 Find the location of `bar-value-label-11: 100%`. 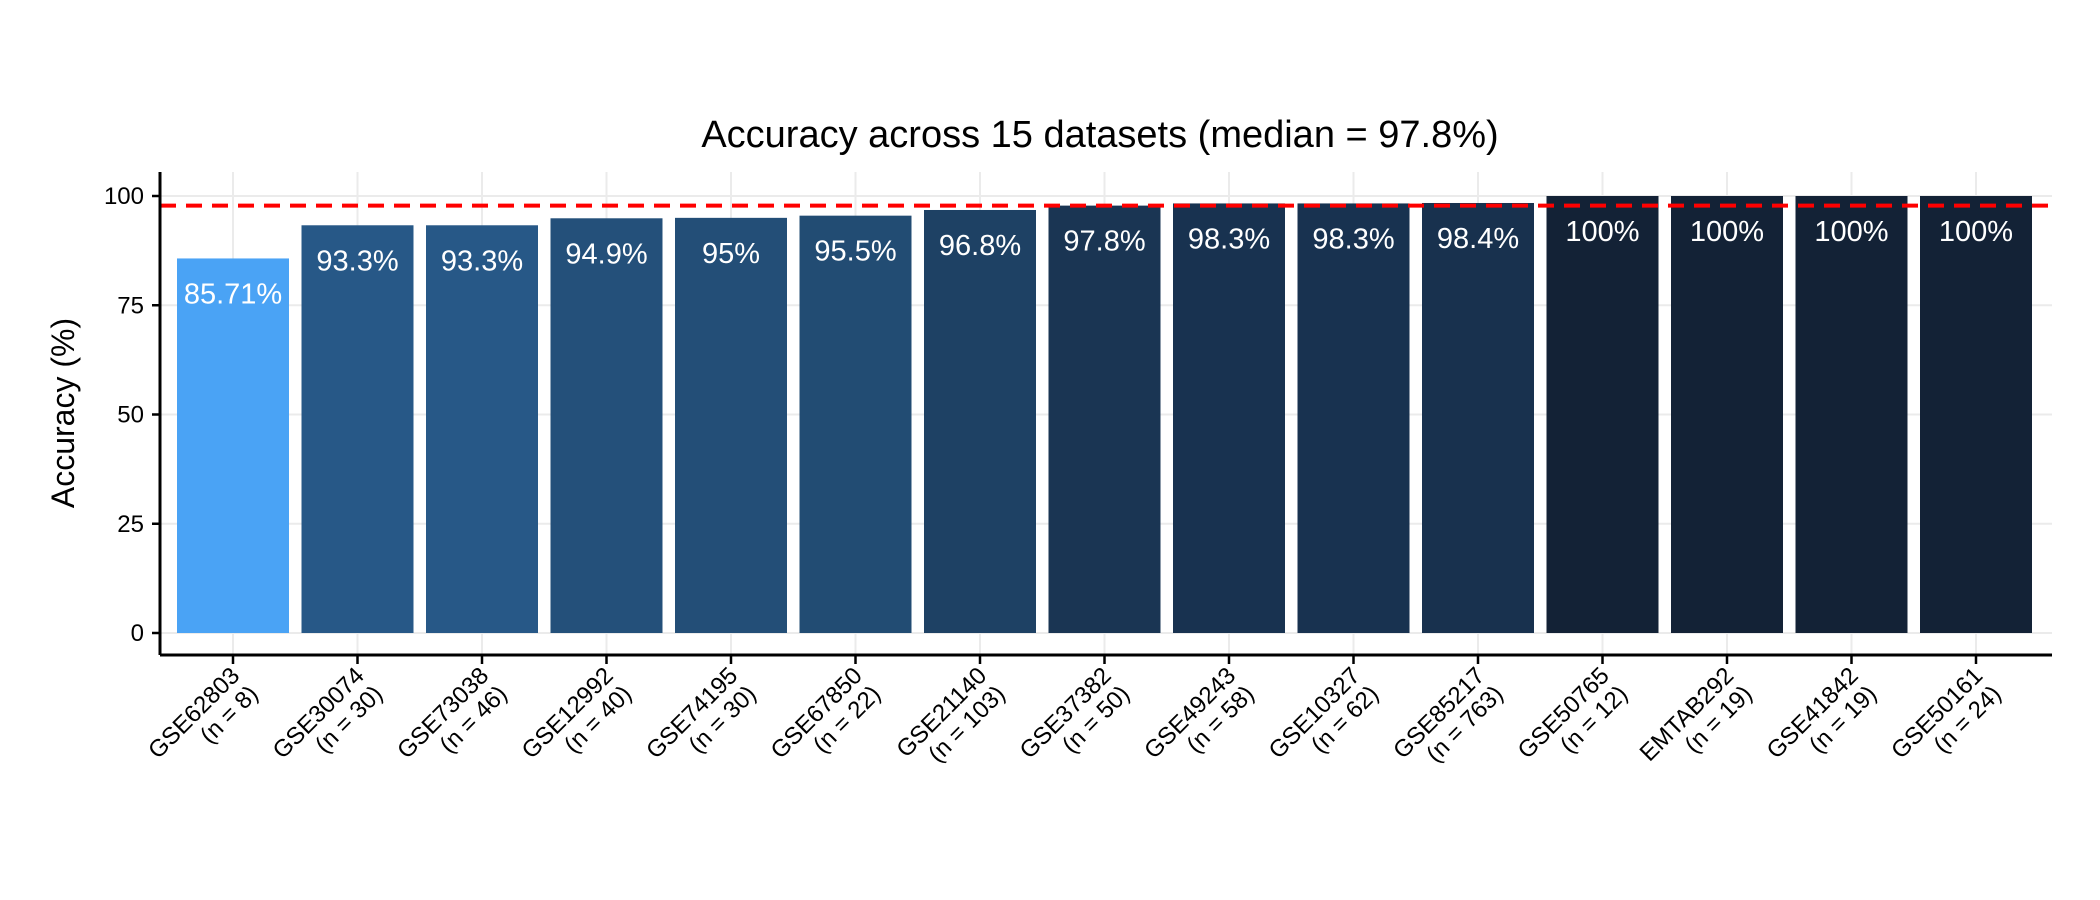

bar-value-label-11: 100% is located at coordinates (1602, 232).